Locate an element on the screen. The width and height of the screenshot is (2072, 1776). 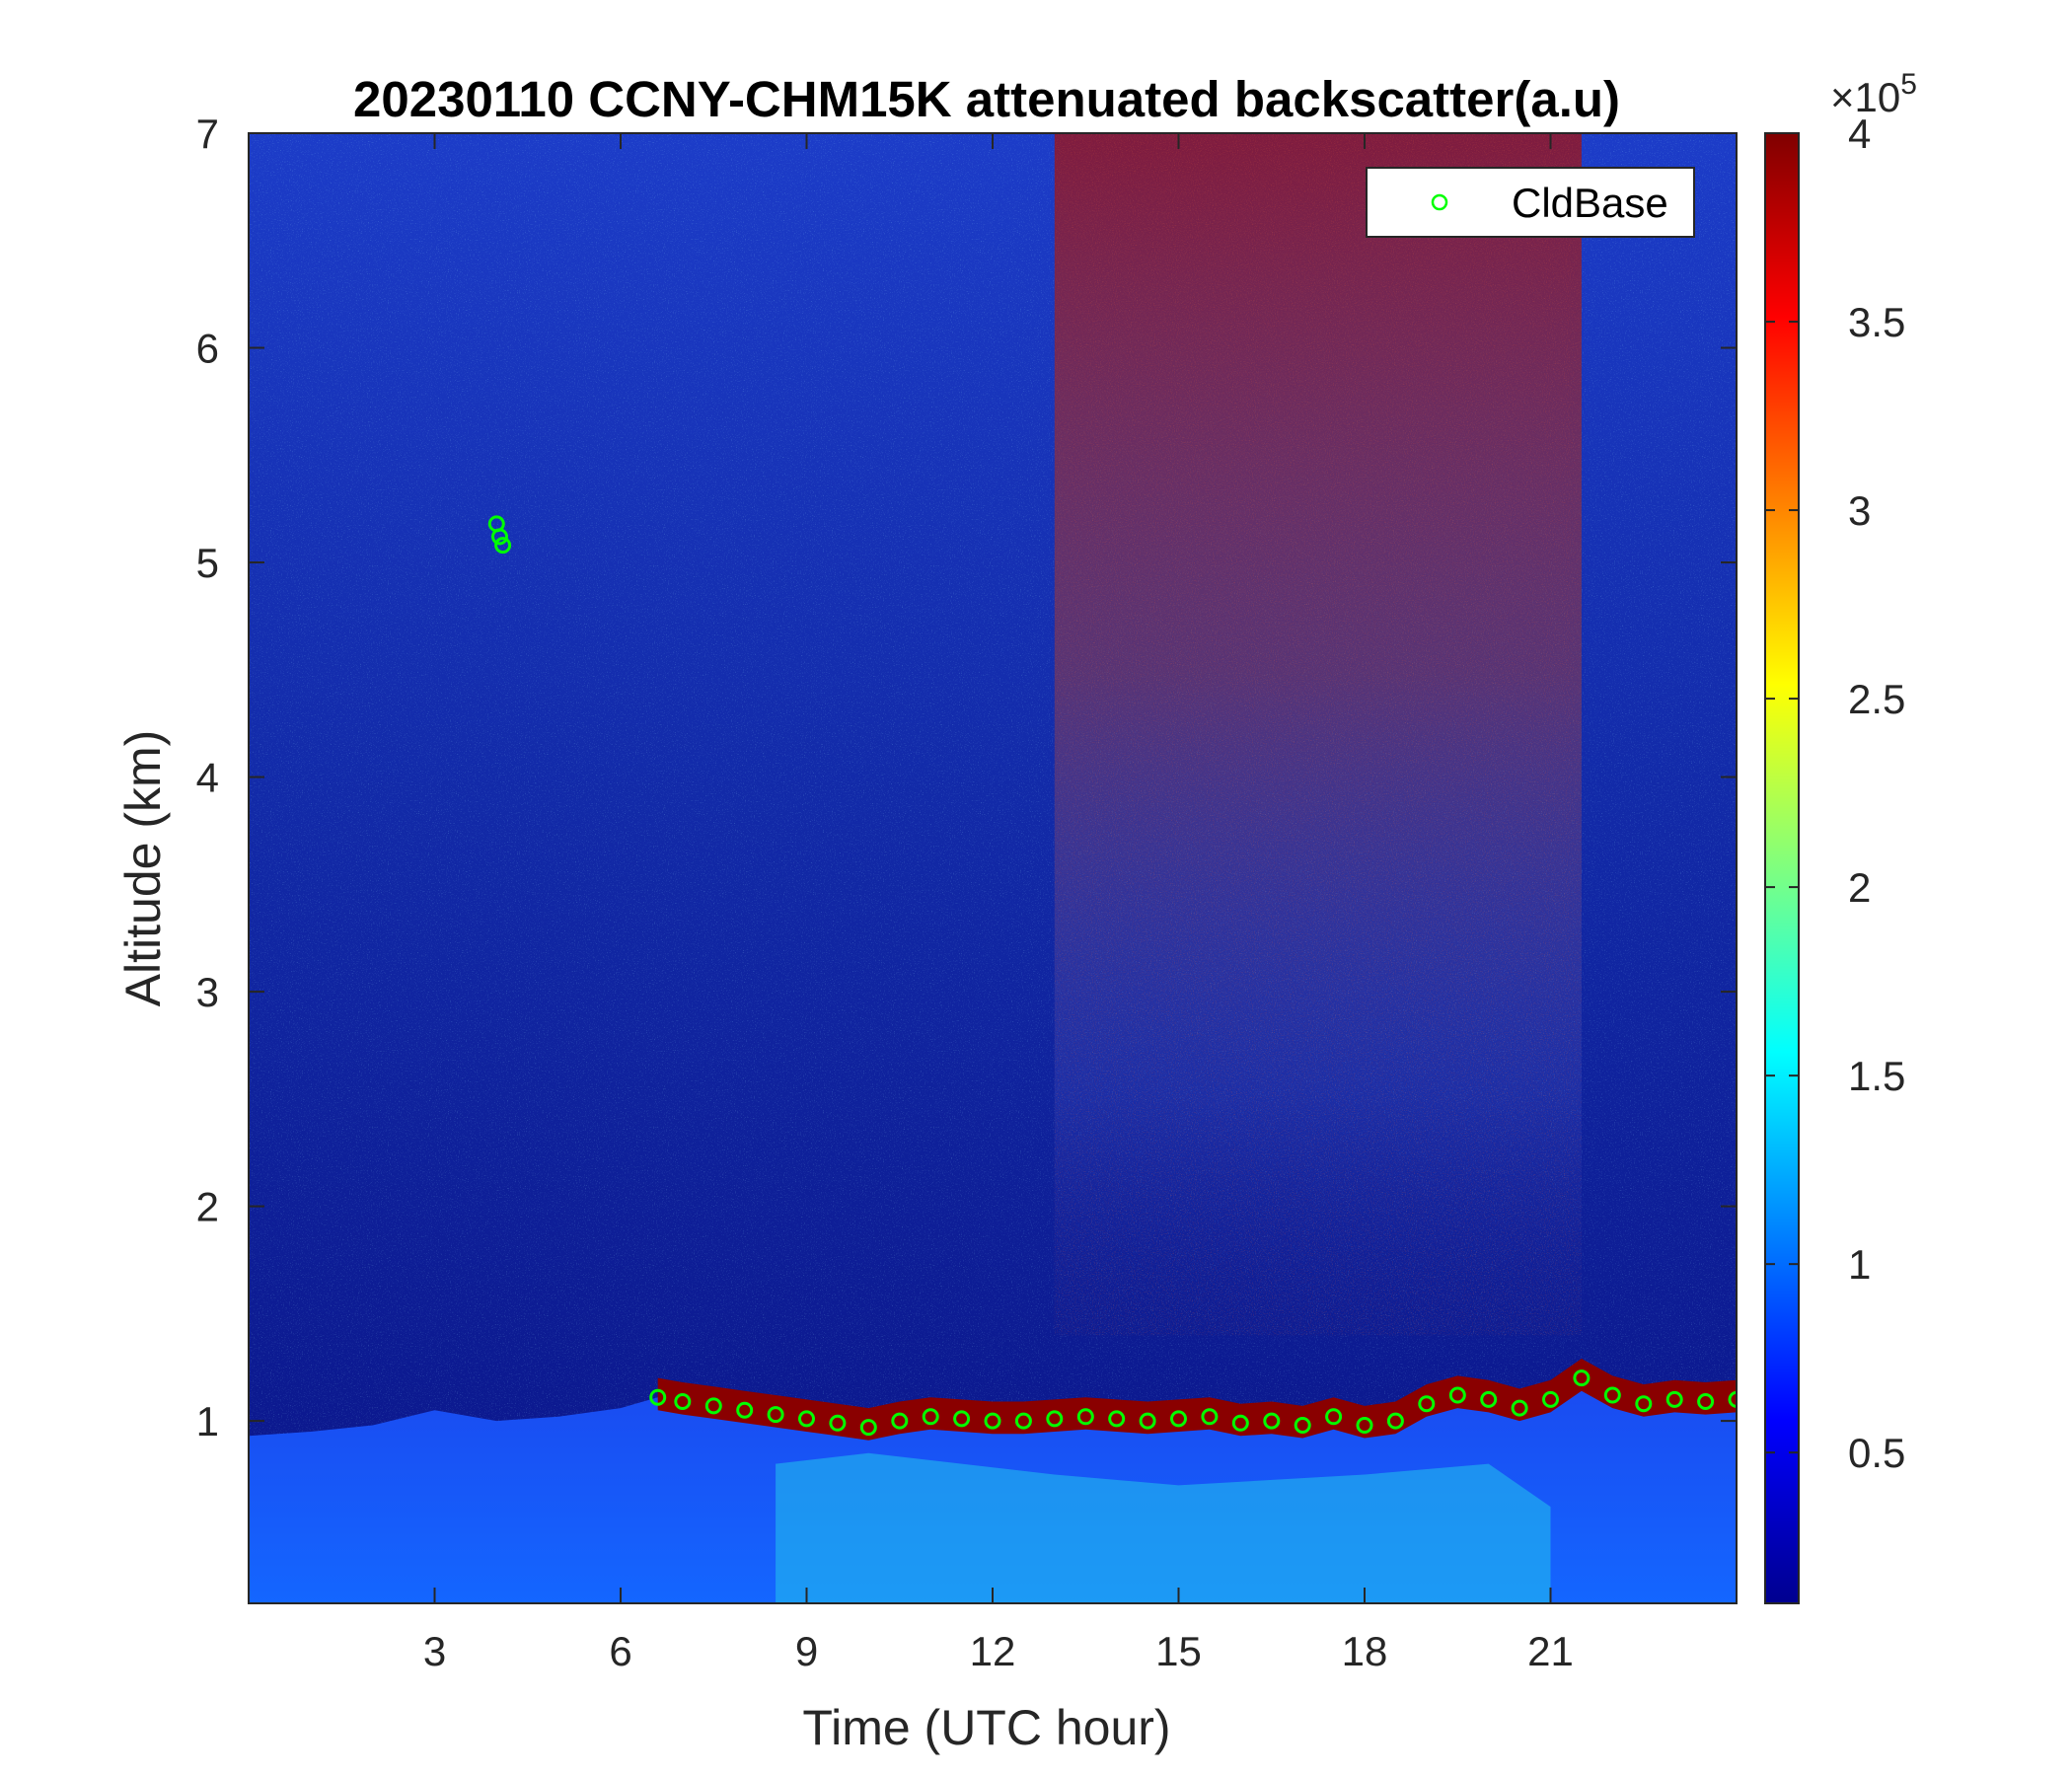
y-axis-label: Altitude (km) is located at coordinates (143, 869).